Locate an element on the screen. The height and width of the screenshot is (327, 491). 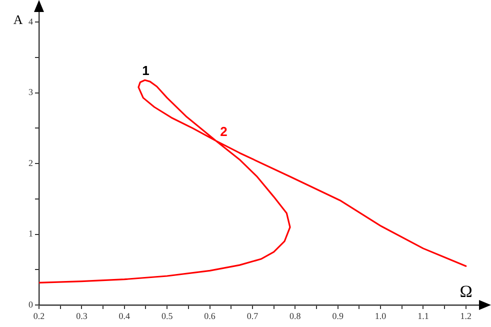
y-tick-label: 4 is located at coordinates (31, 21).